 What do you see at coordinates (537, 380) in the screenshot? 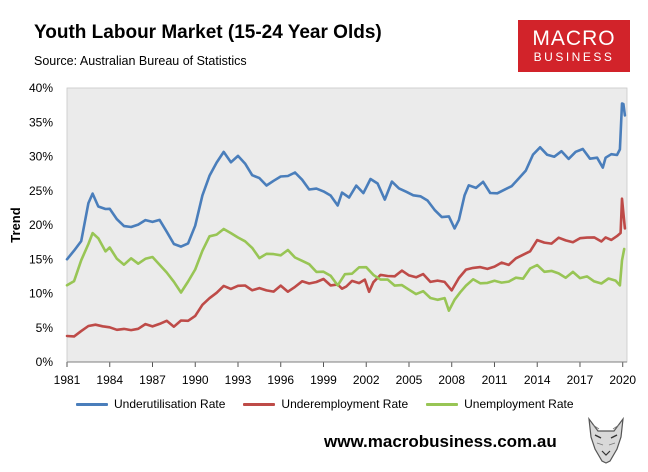
I see `x-tick-label: 2014` at bounding box center [537, 380].